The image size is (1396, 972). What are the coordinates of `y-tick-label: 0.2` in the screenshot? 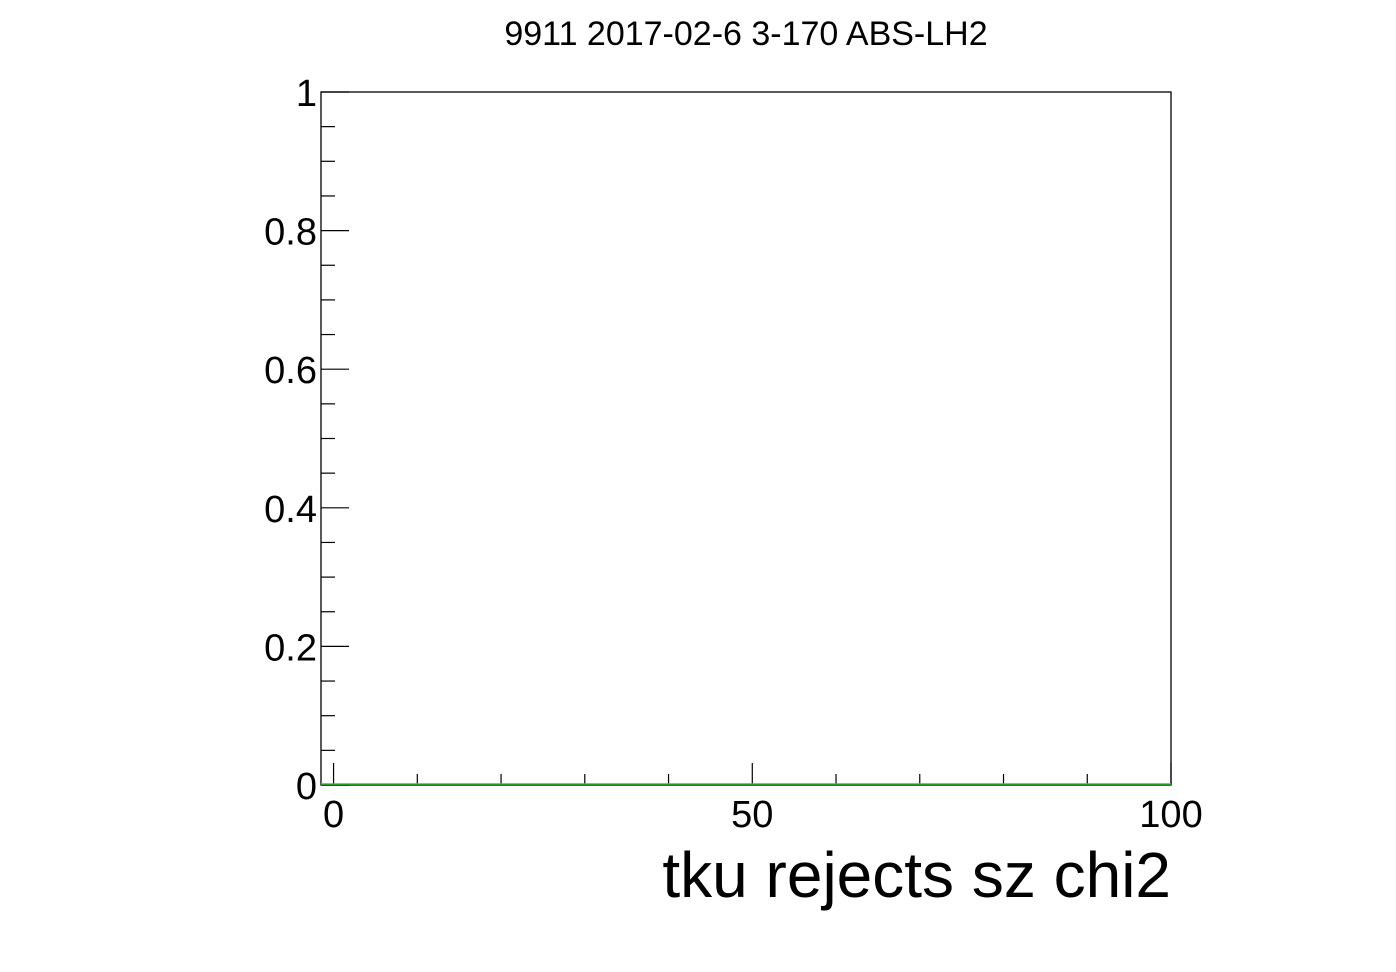 It's located at (290, 648).